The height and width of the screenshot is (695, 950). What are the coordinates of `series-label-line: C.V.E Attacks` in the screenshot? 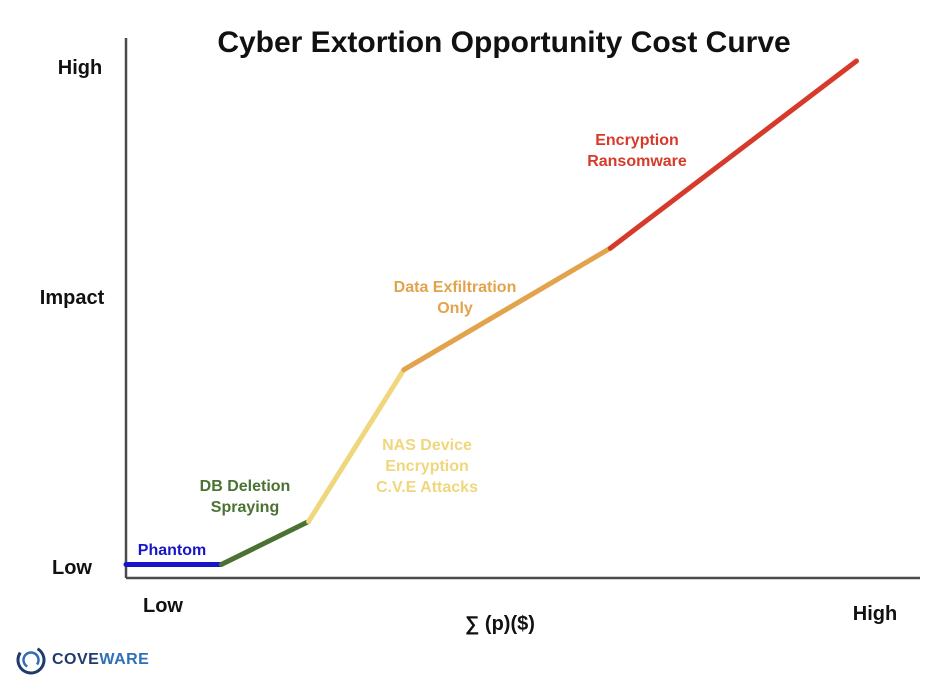 It's located at (427, 487).